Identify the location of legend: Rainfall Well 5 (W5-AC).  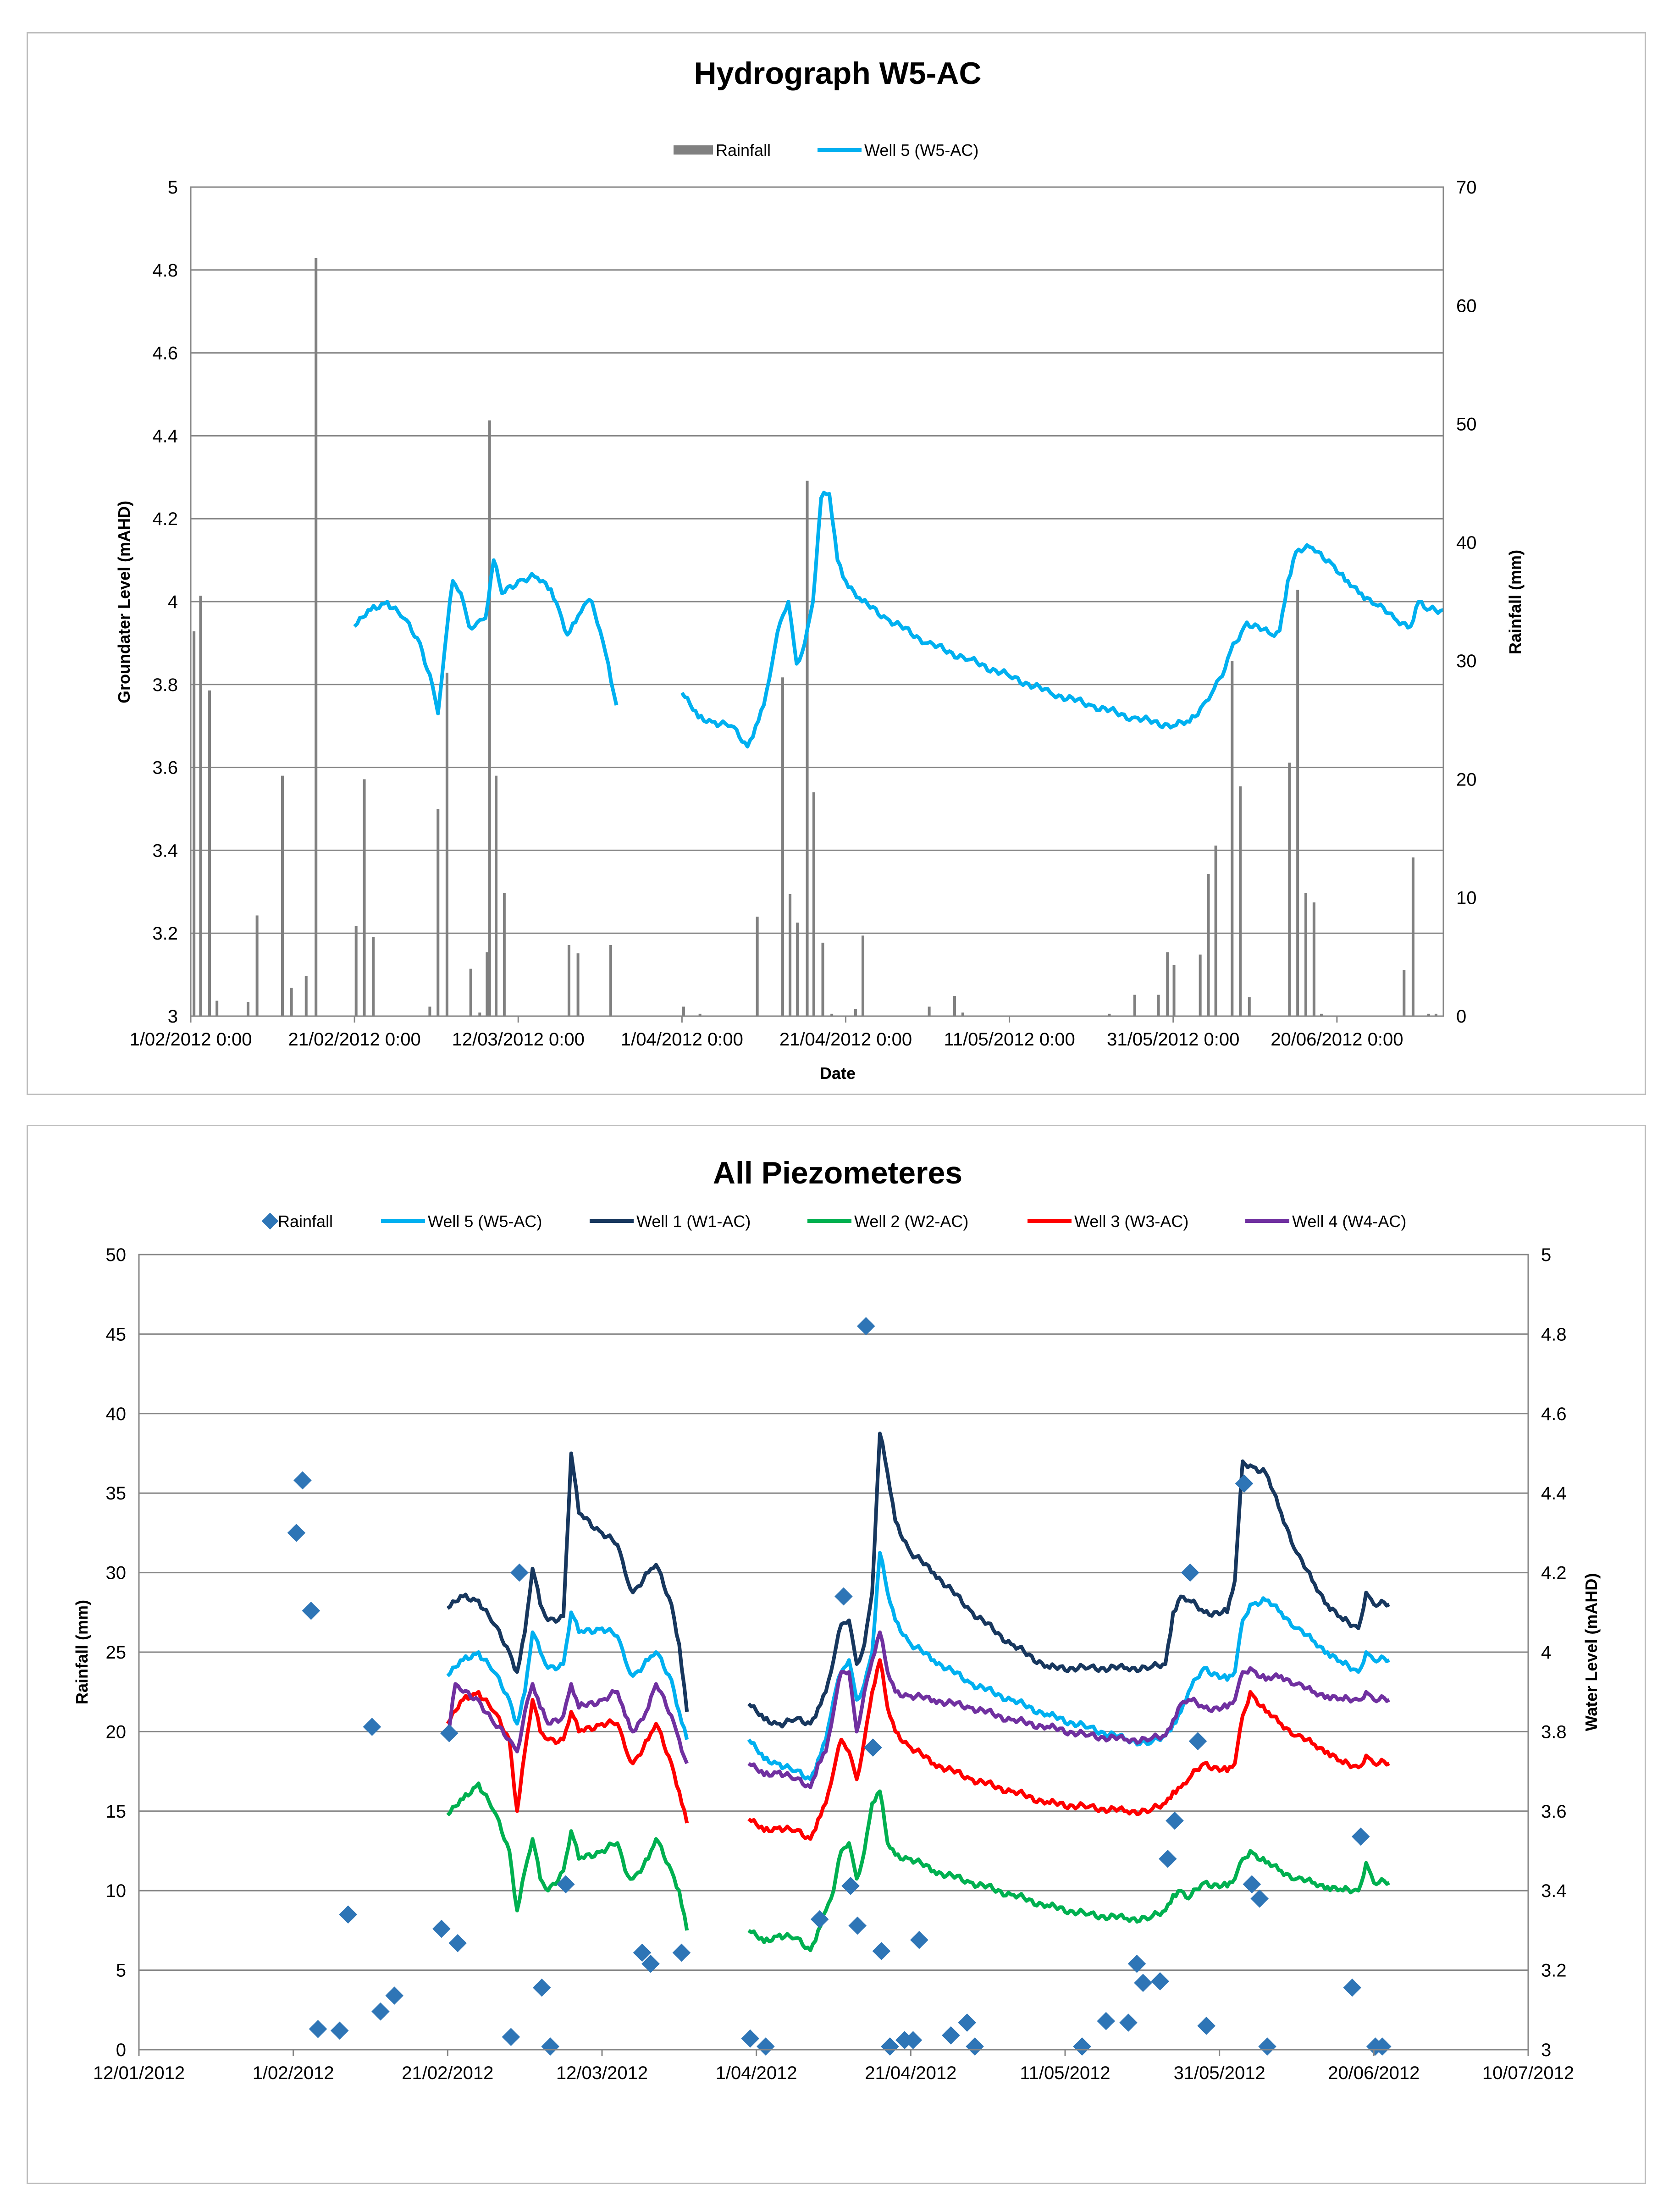
(826, 150).